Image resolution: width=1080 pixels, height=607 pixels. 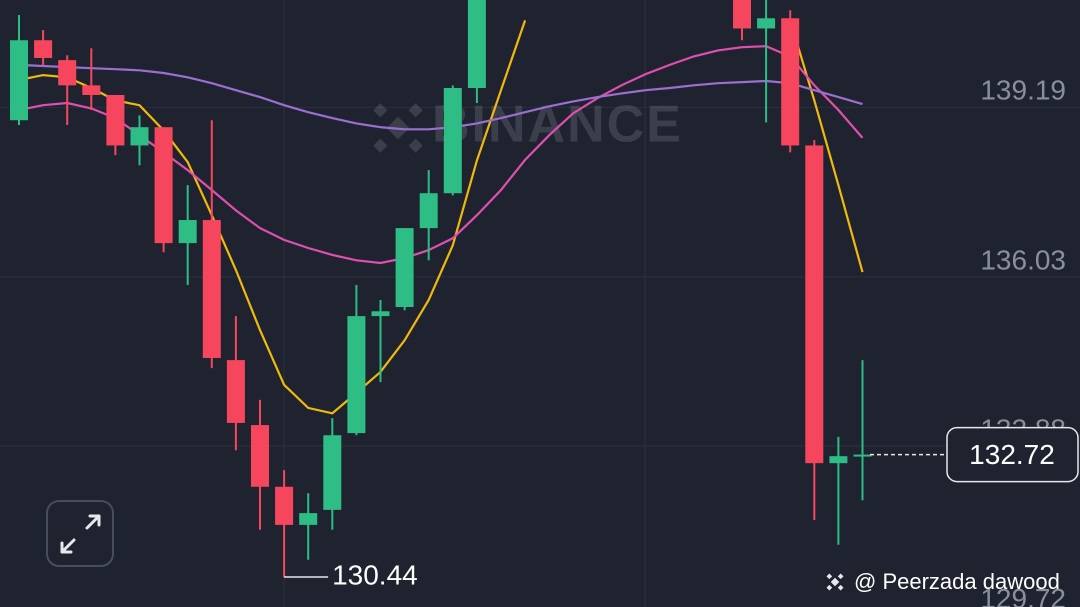 What do you see at coordinates (835, 582) in the screenshot?
I see `credit-logo` at bounding box center [835, 582].